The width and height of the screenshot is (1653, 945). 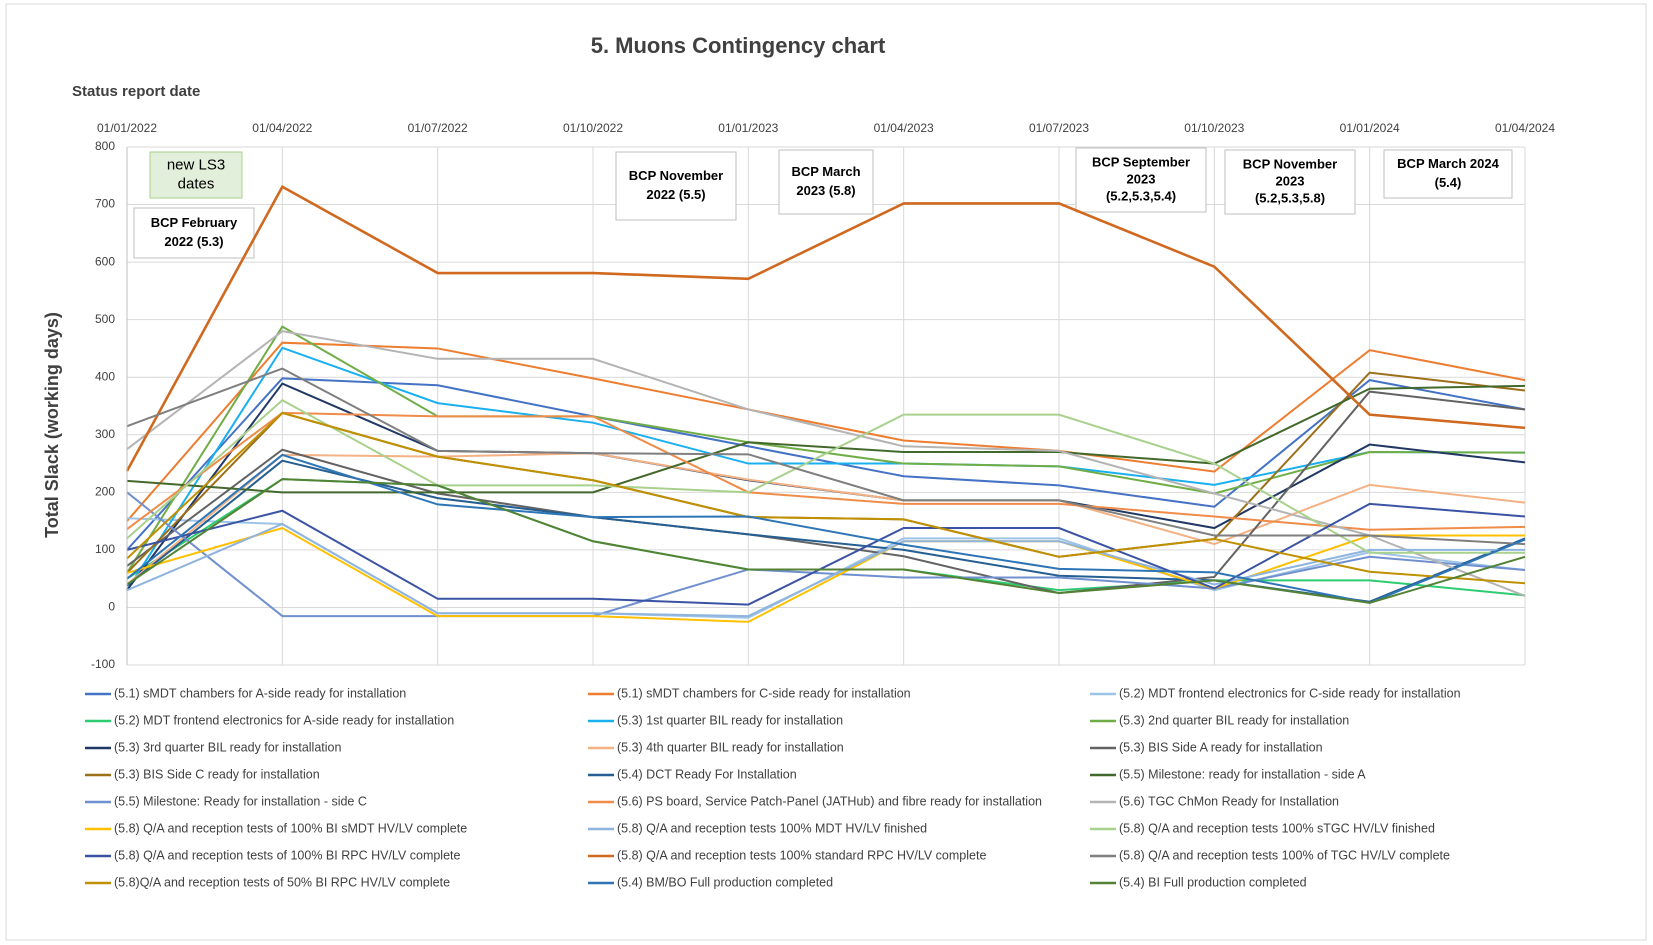 I want to click on y-tick-label: 200, so click(x=105, y=492).